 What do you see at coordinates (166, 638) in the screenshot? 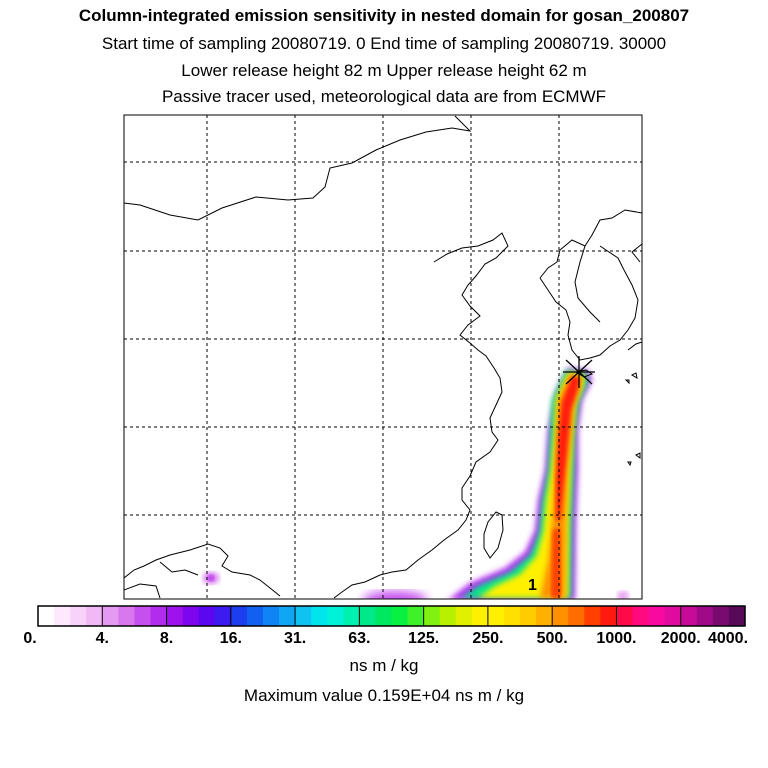
I see `colorbar-tick-label: 8.` at bounding box center [166, 638].